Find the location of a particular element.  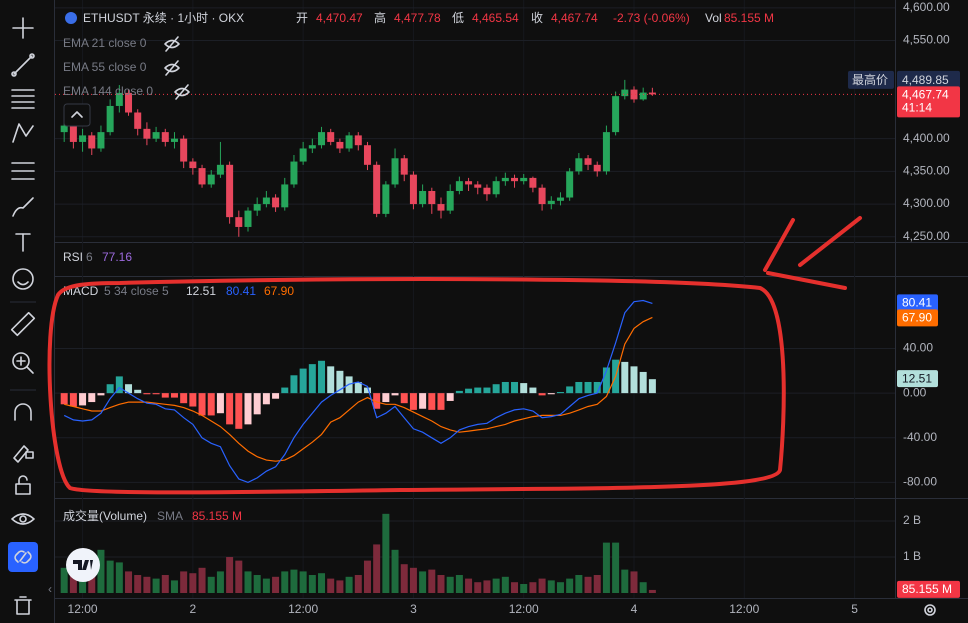

y-tick-label: 4,400.00 is located at coordinates (926, 138).